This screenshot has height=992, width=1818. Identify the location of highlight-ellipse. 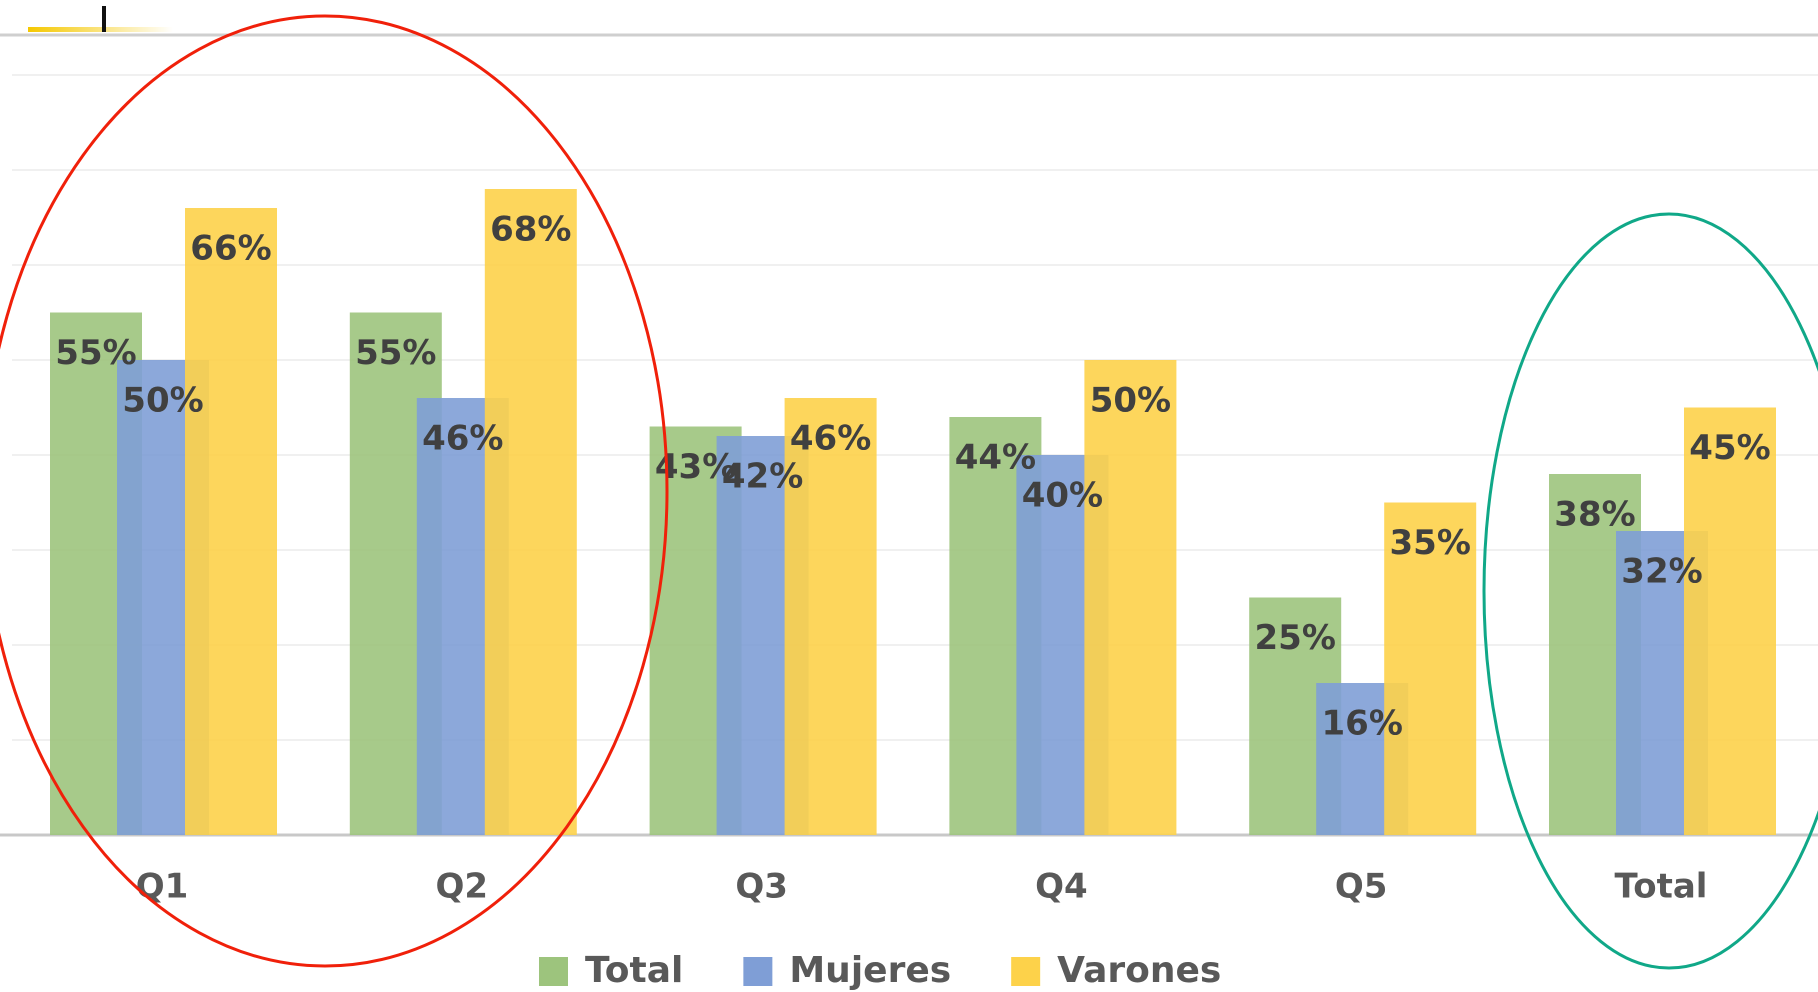
(1650, 591).